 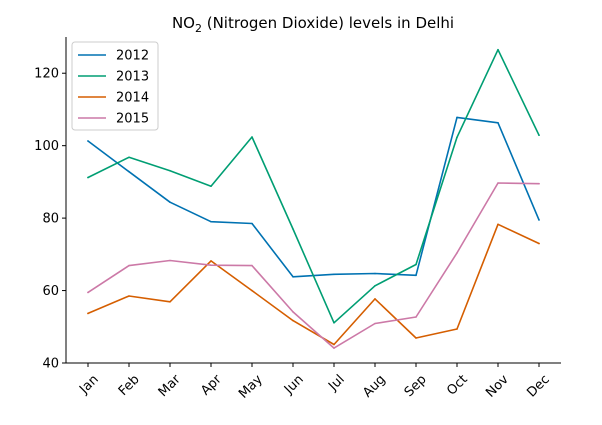 I want to click on legend-box, so click(x=115, y=86).